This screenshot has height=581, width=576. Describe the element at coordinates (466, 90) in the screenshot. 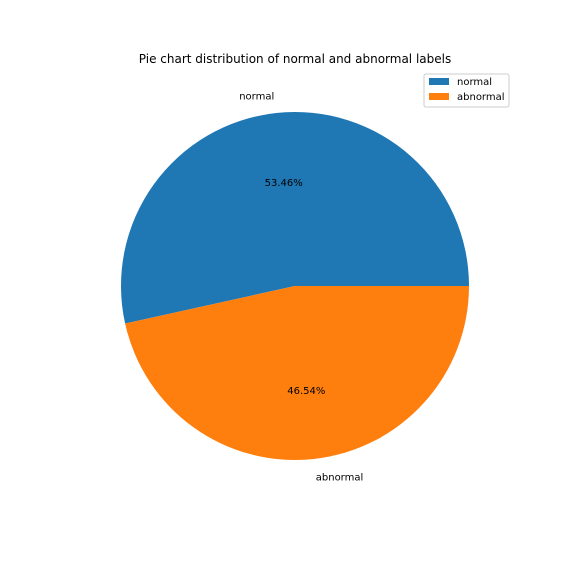

I see `legend: normal abnormal` at that location.